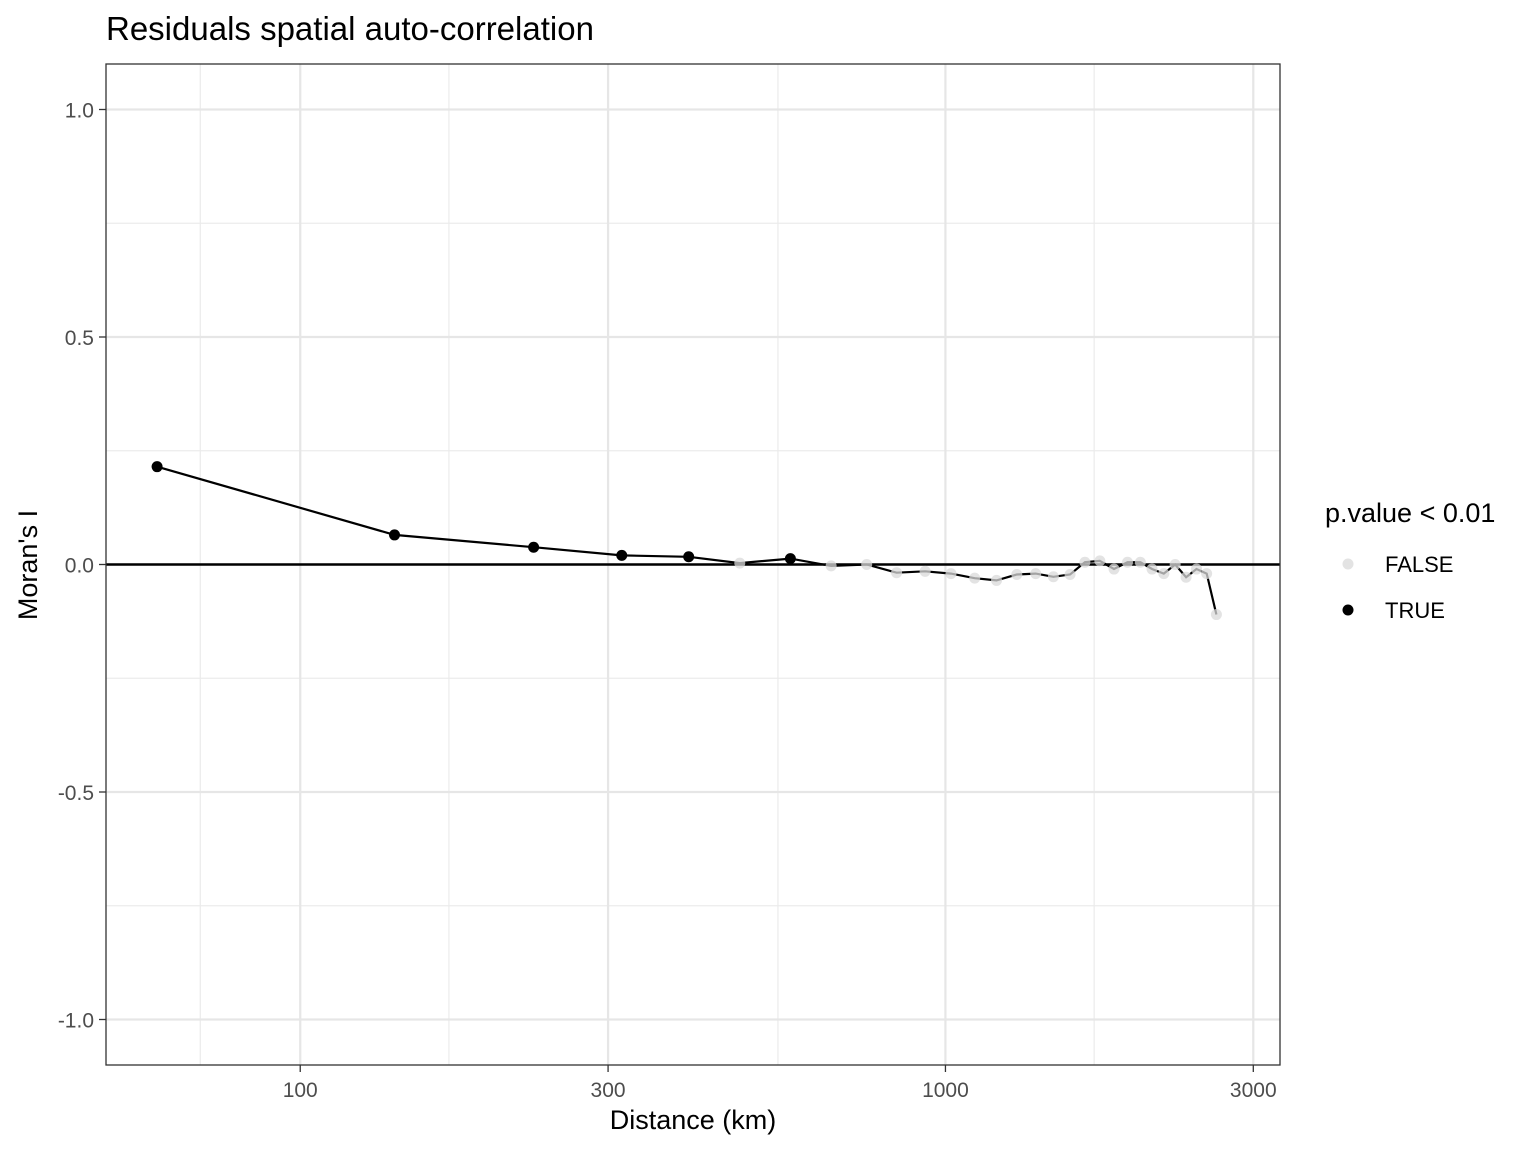  What do you see at coordinates (76, 1021) in the screenshot?
I see `y-tick-label: -1.0` at bounding box center [76, 1021].